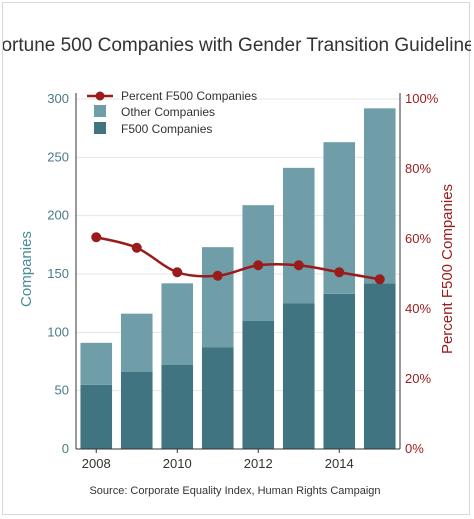 Image resolution: width=474 pixels, height=519 pixels. I want to click on y-tick-left: 150, so click(58, 273).